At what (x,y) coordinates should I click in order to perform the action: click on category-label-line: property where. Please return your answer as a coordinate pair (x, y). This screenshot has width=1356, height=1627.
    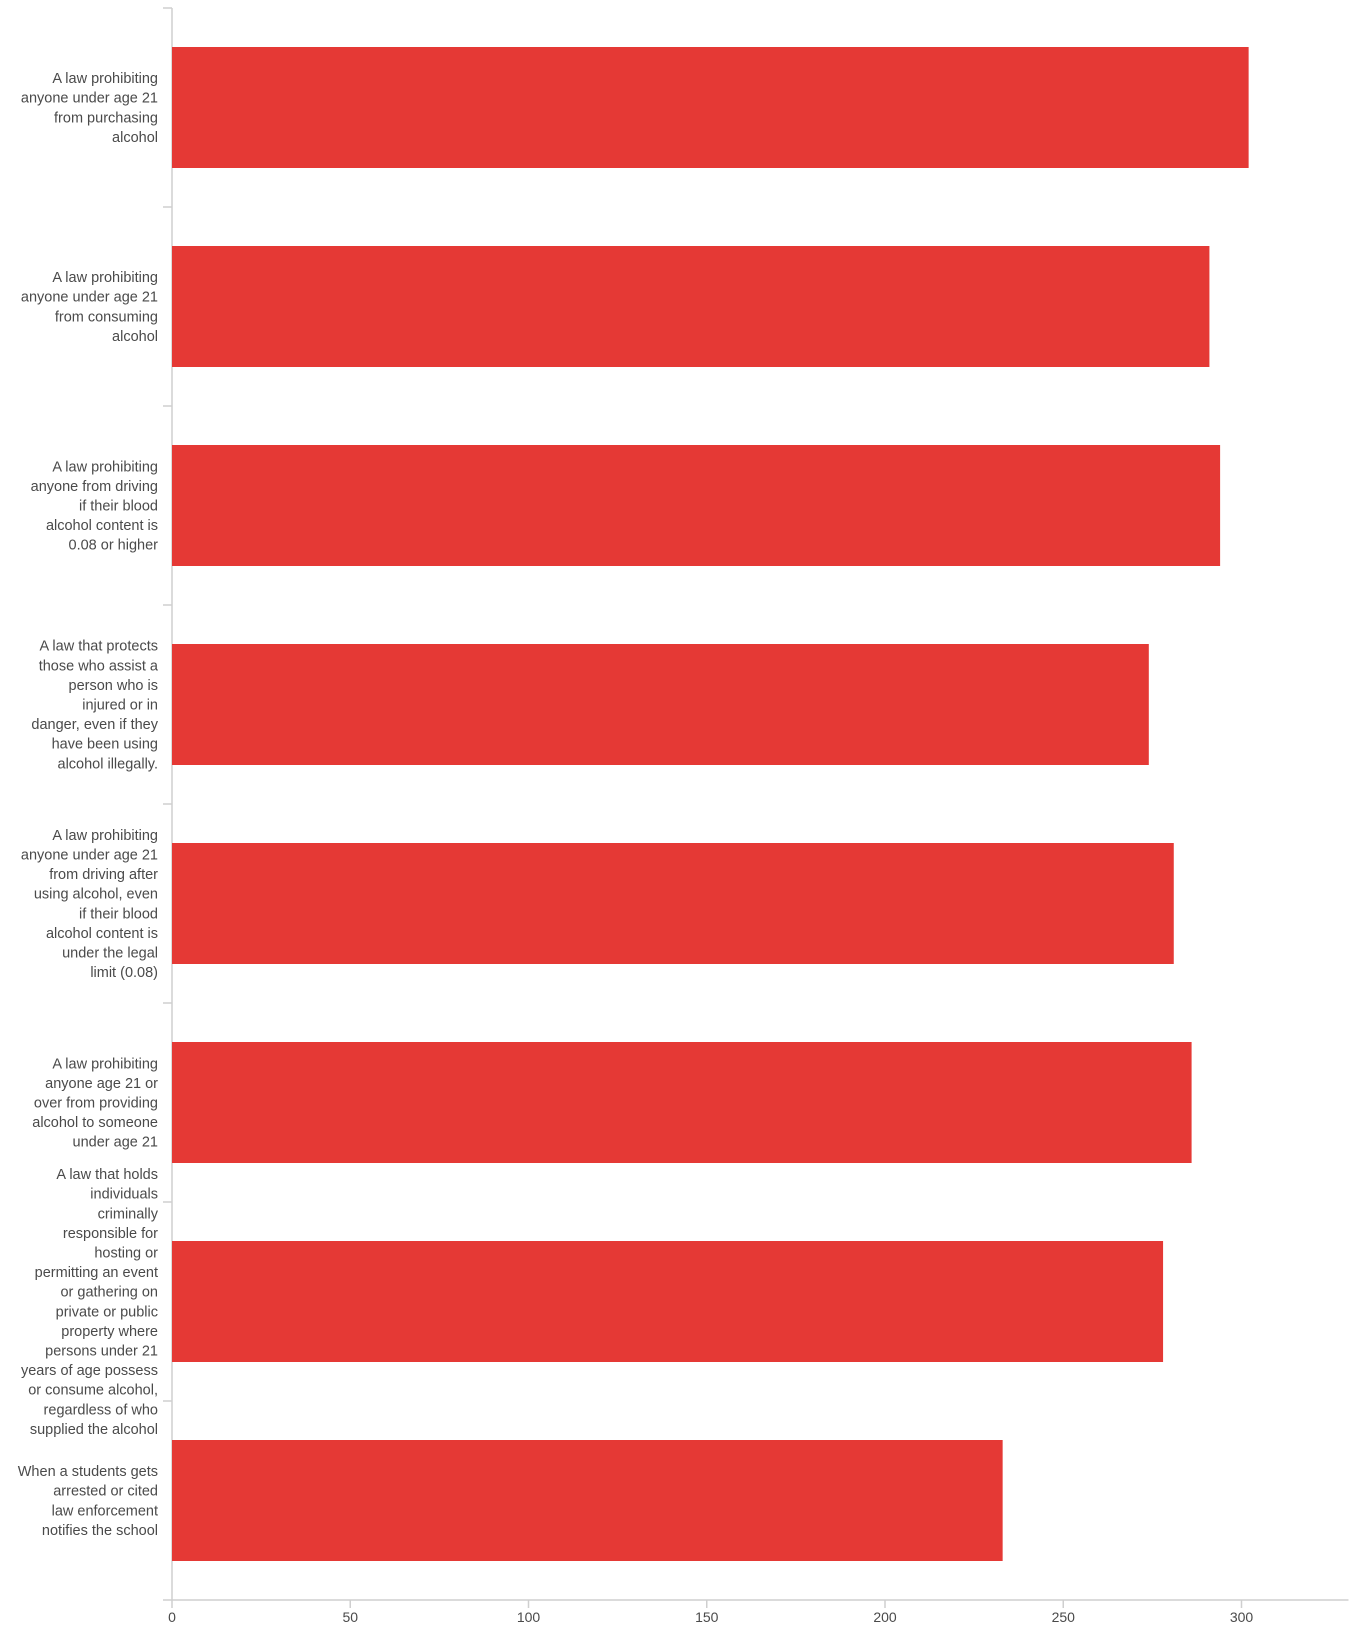
    Looking at the image, I should click on (109, 1332).